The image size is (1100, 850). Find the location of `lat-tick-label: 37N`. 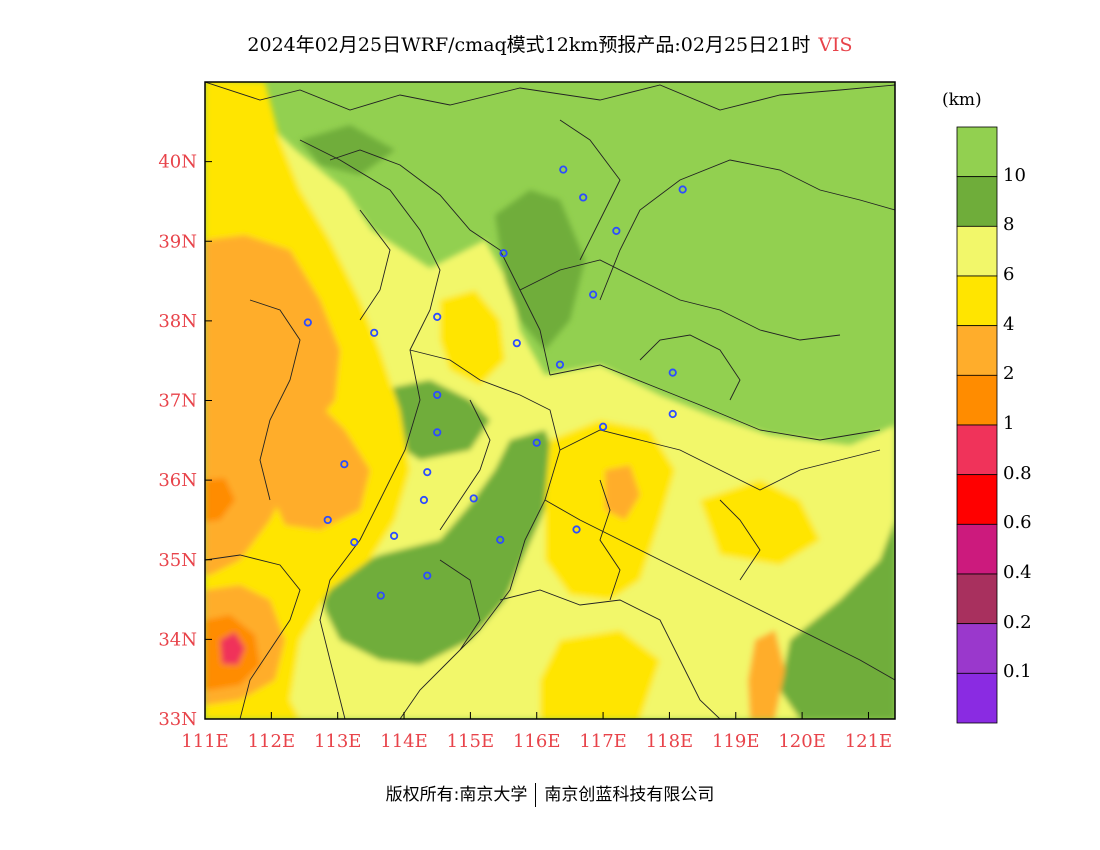

lat-tick-label: 37N is located at coordinates (177, 401).